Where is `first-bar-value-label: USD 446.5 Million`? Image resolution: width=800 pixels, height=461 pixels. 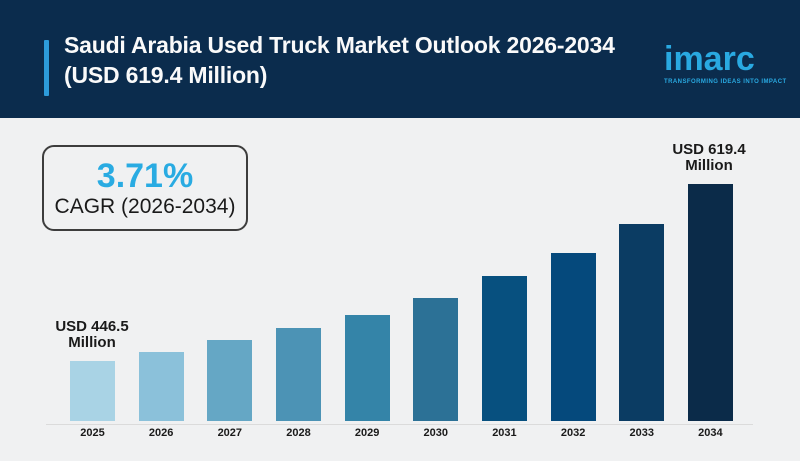
first-bar-value-label: USD 446.5 Million is located at coordinates (91, 335).